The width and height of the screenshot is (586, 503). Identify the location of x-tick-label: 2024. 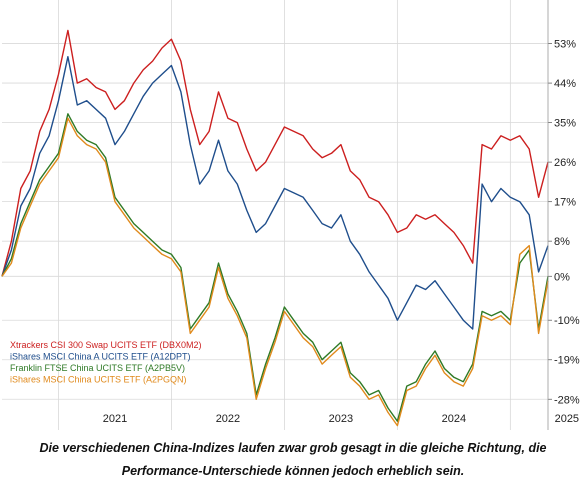
(454, 419).